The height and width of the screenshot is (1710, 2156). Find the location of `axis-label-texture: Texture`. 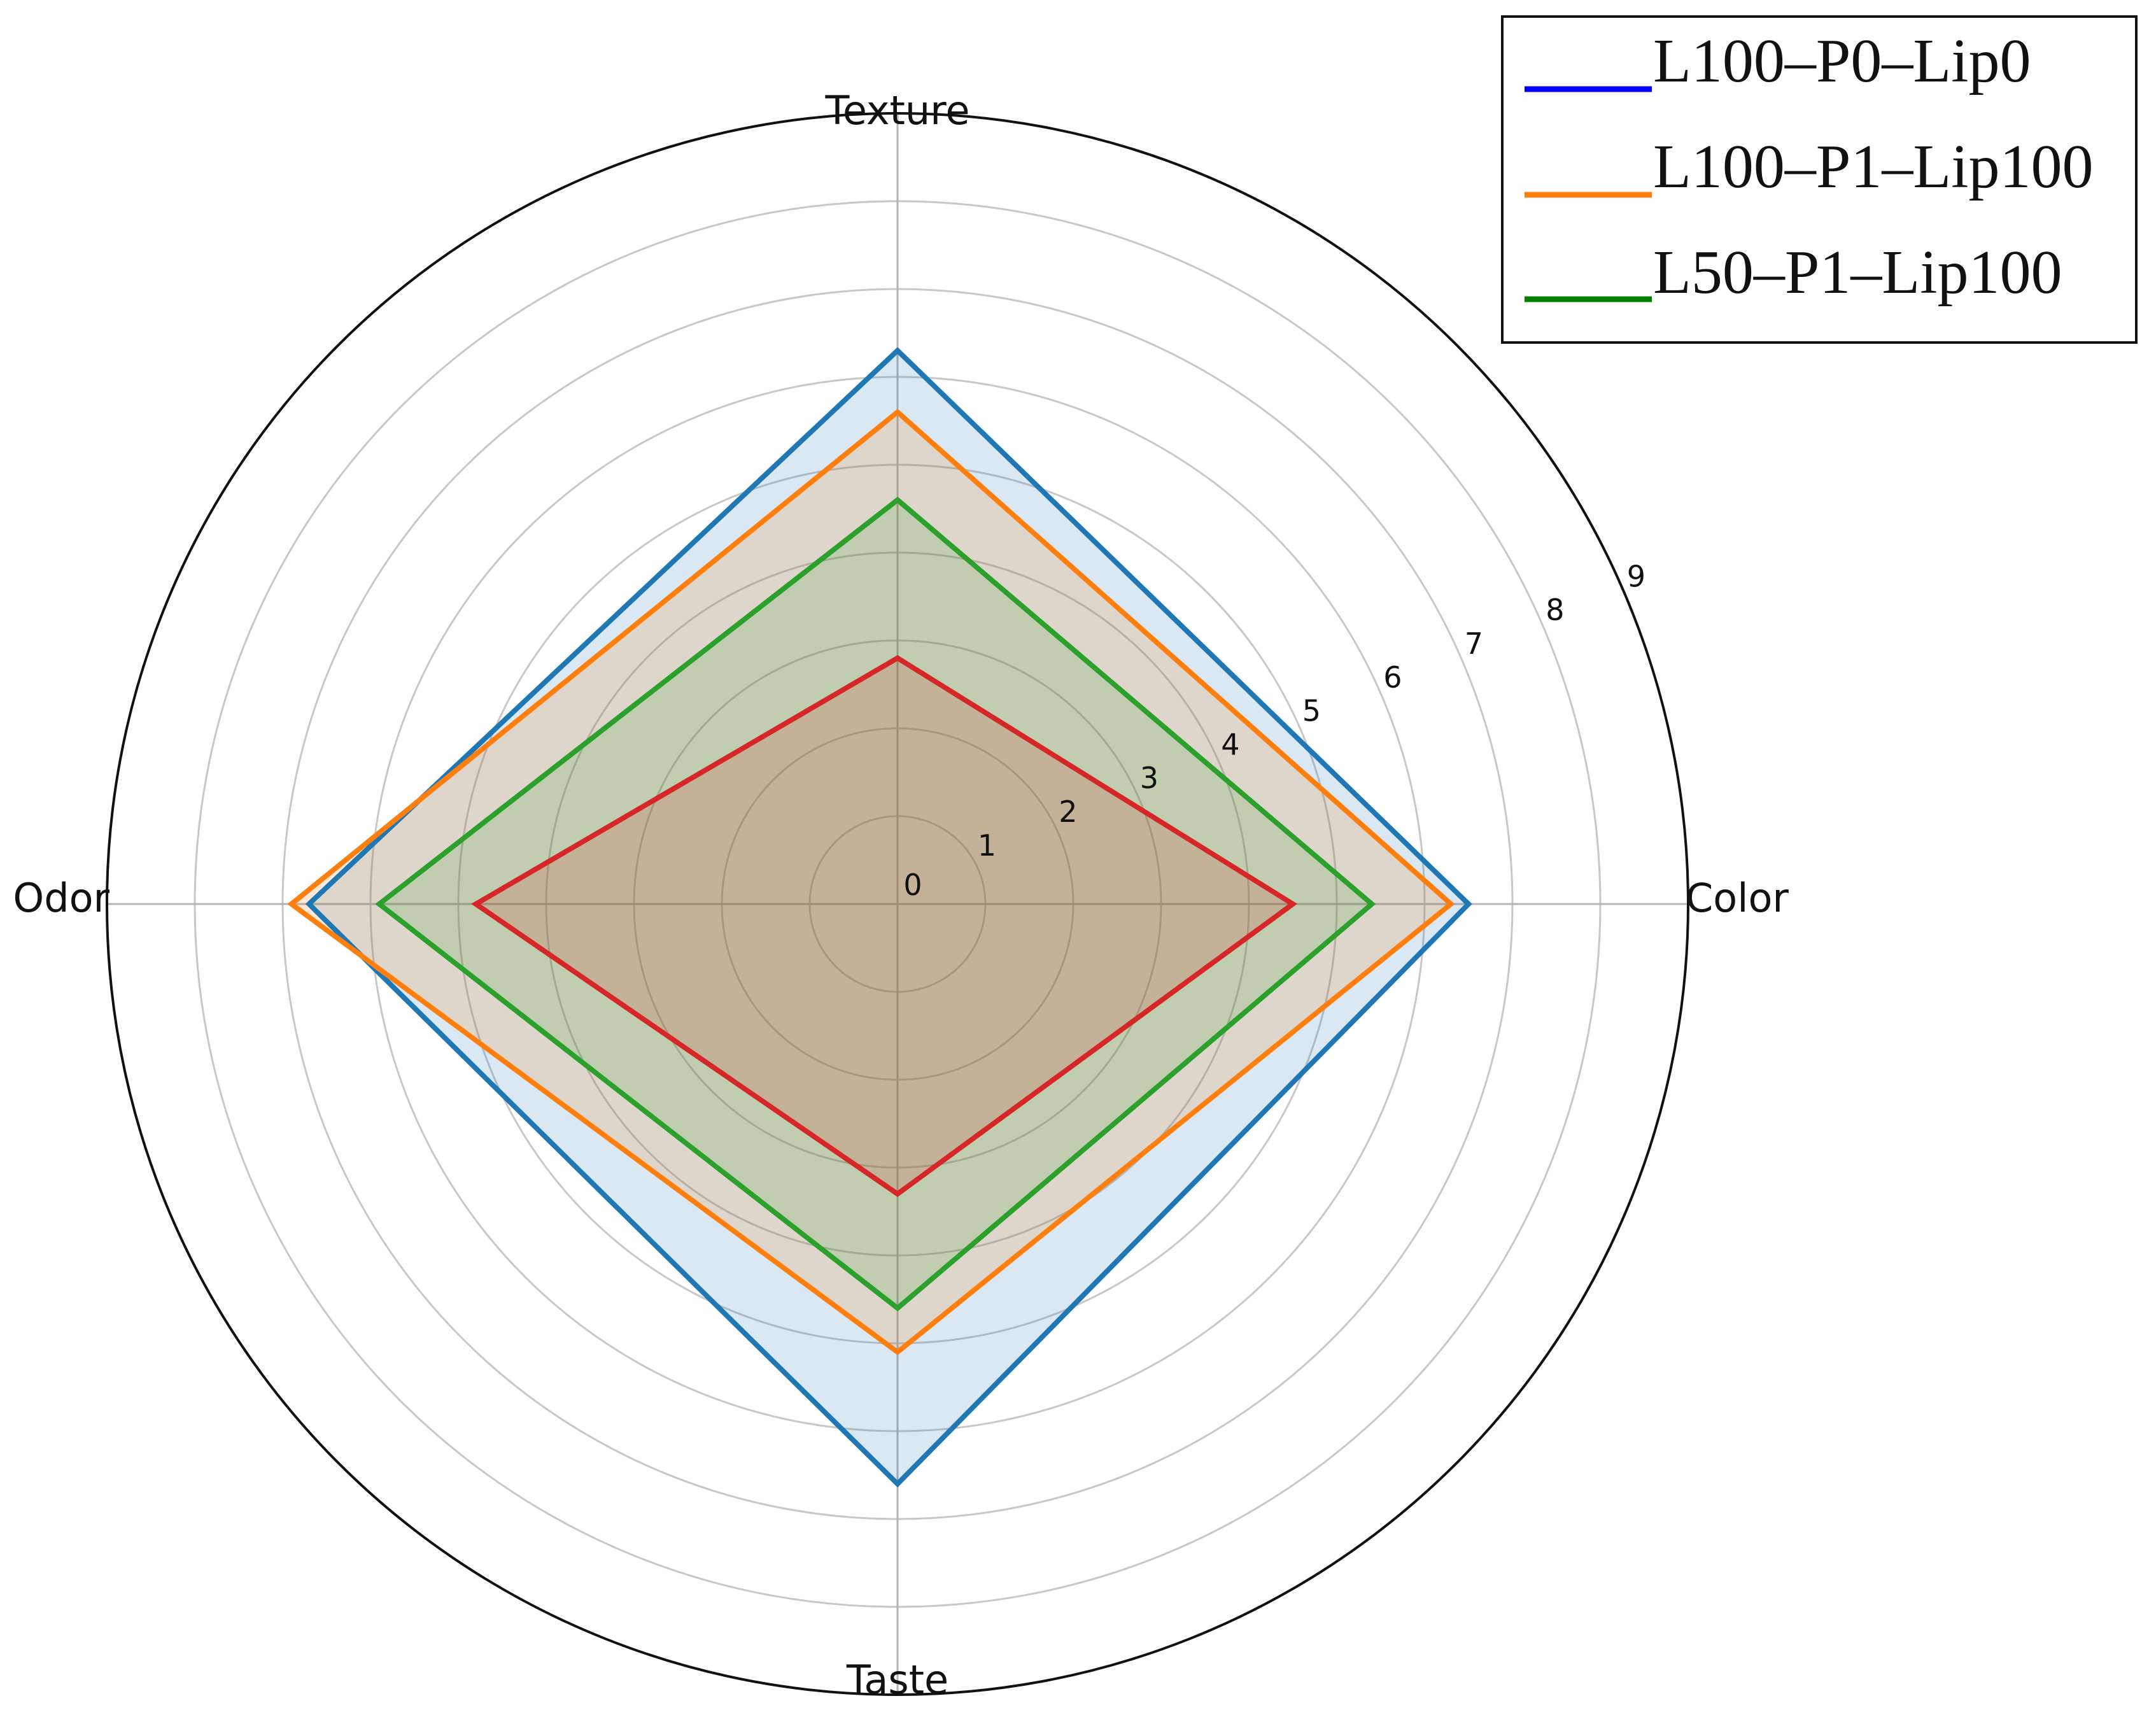

axis-label-texture: Texture is located at coordinates (897, 110).